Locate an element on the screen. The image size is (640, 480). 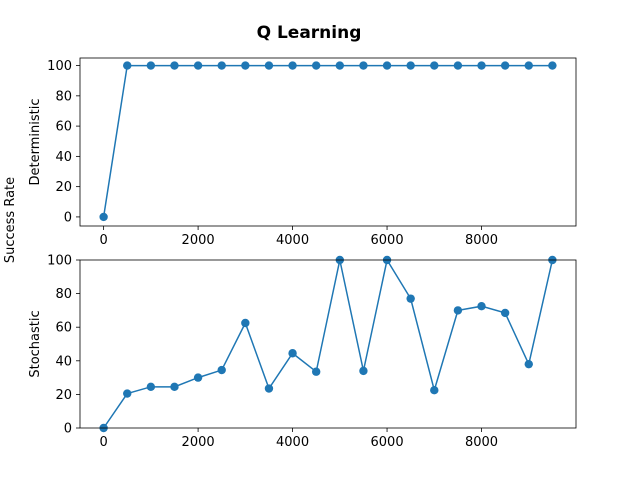
y-axis-label: Stochastic is located at coordinates (35, 343).